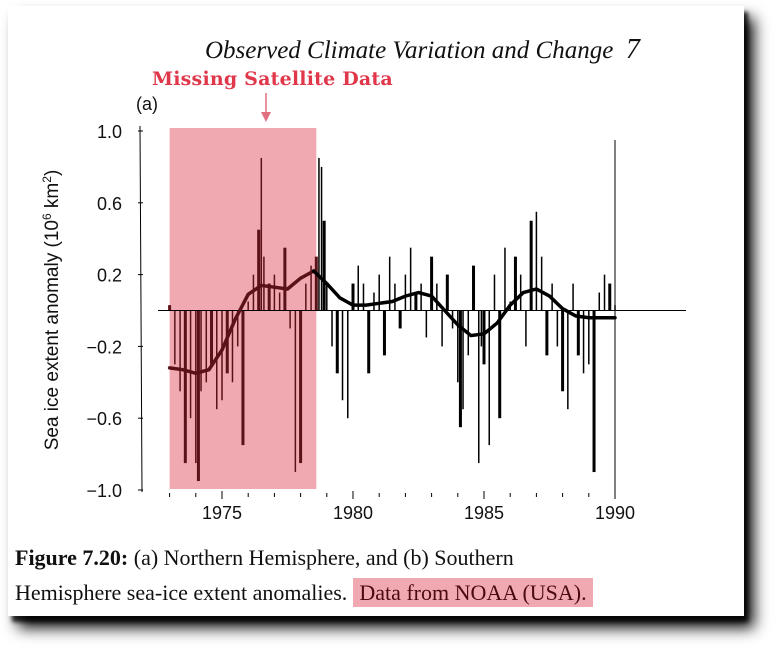  Describe the element at coordinates (109, 132) in the screenshot. I see `y-tick-label: 1.0` at that location.